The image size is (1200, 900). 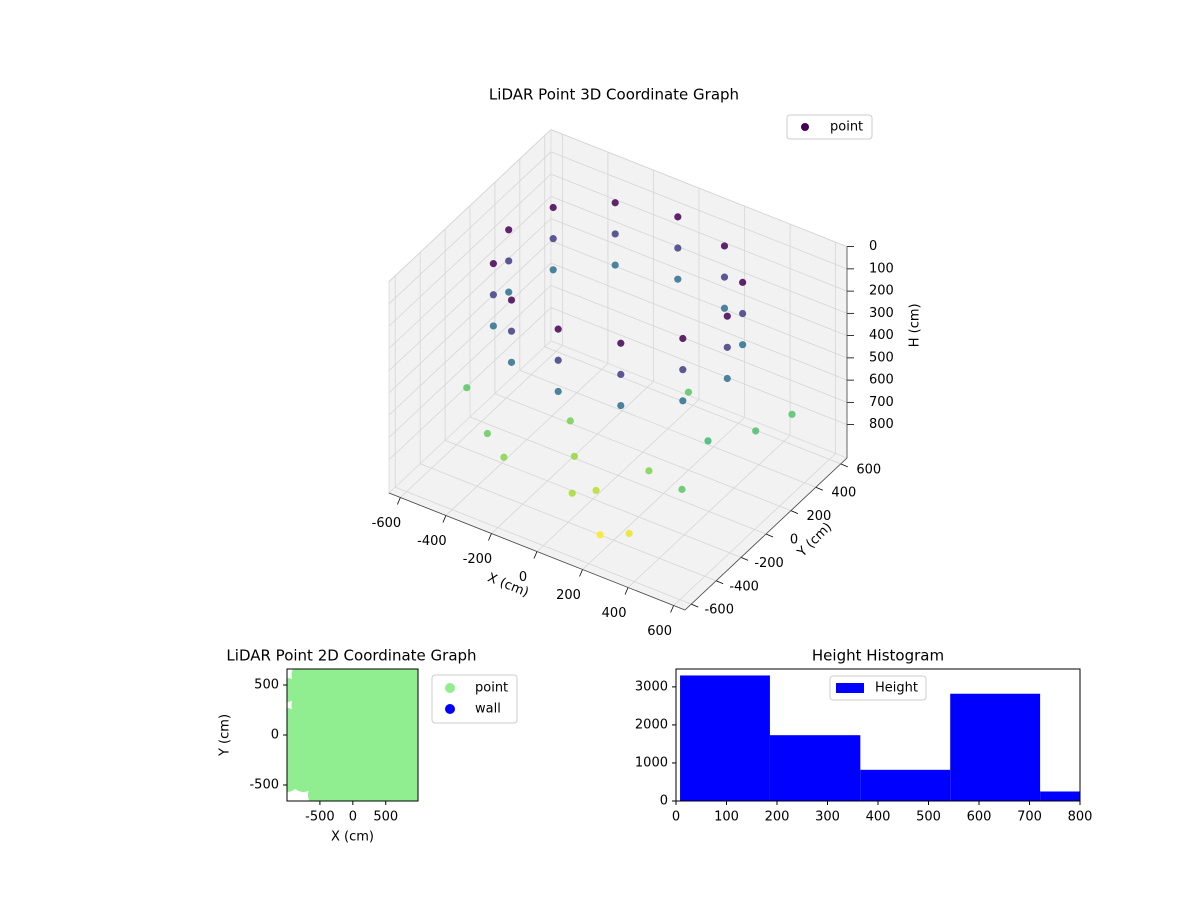 I want to click on y-tick-label: 500, so click(x=266, y=685).